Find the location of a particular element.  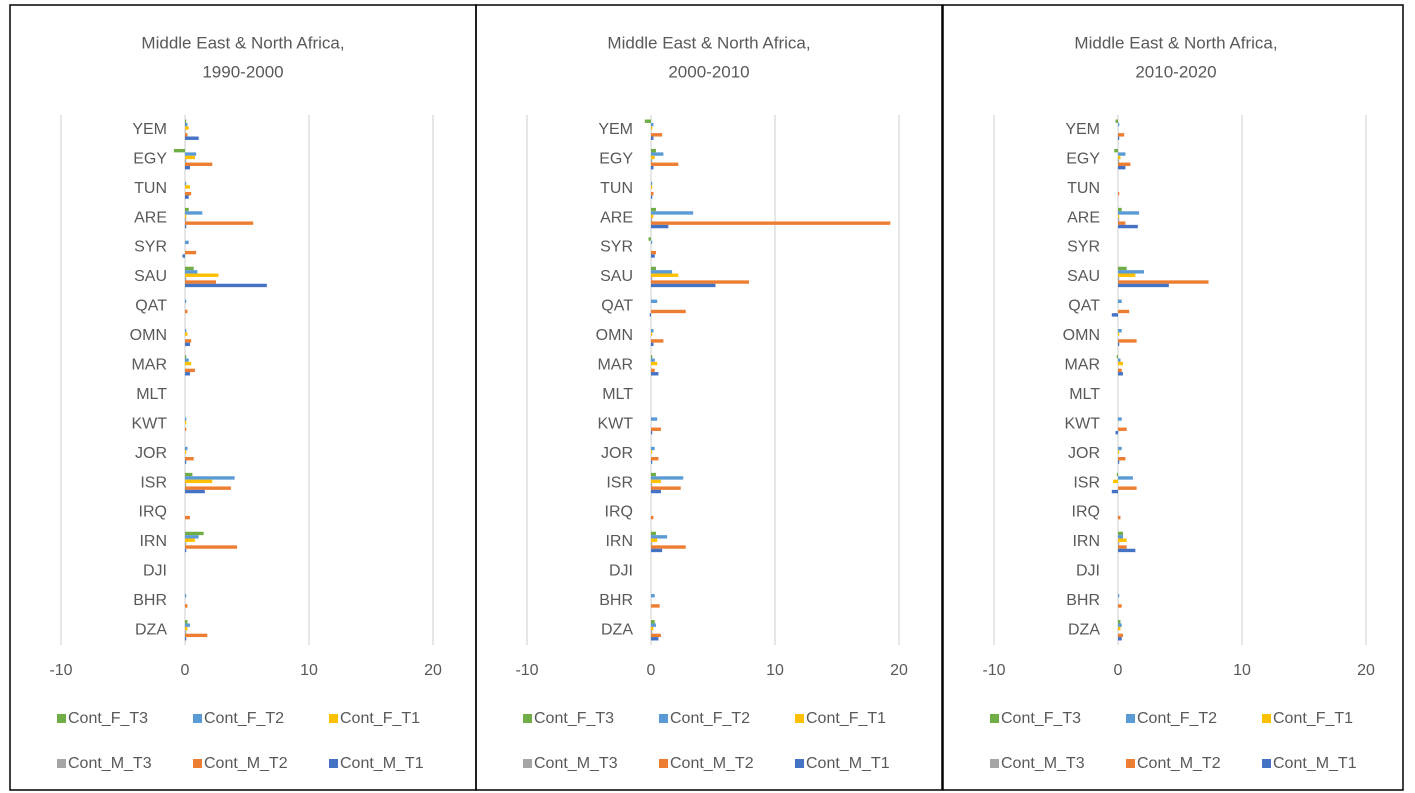

y-tick-label: EGY is located at coordinates (1083, 158).